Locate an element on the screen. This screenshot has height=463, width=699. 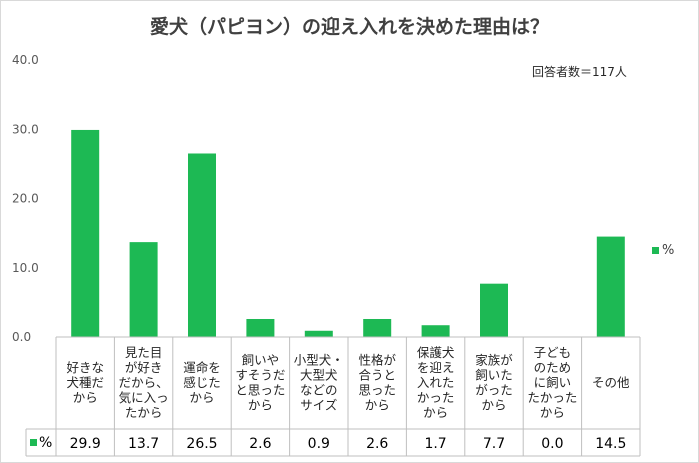
category-label: 飼いやすそうだと思ったから is located at coordinates (260, 383).